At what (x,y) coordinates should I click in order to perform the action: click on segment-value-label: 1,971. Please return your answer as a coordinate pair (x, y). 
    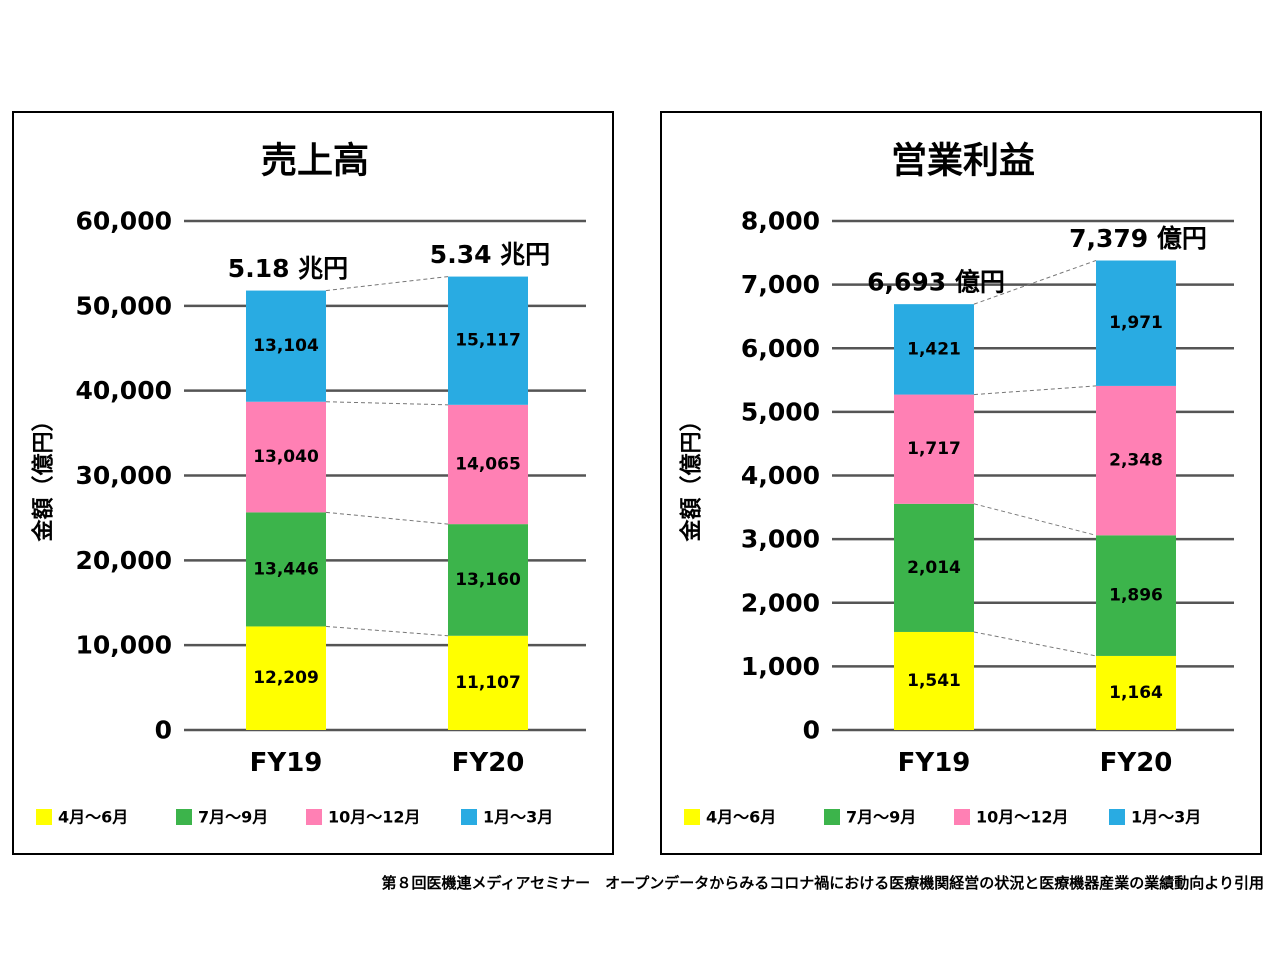
    Looking at the image, I should click on (1136, 323).